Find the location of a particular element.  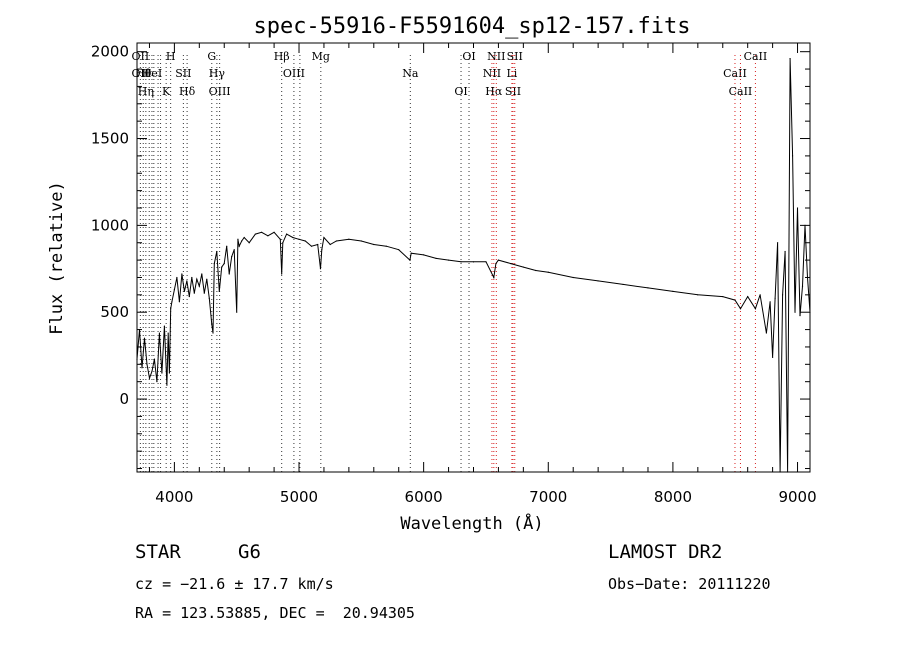

x-tick-label-5: 9000 is located at coordinates (797, 497).